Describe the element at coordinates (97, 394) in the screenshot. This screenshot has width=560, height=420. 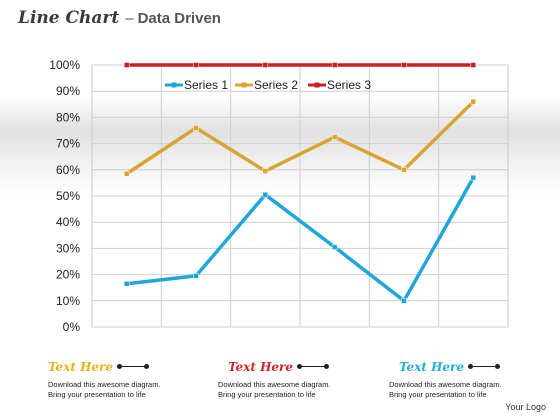
I see `footer-text-1-line2: Bring your presentation to life` at that location.